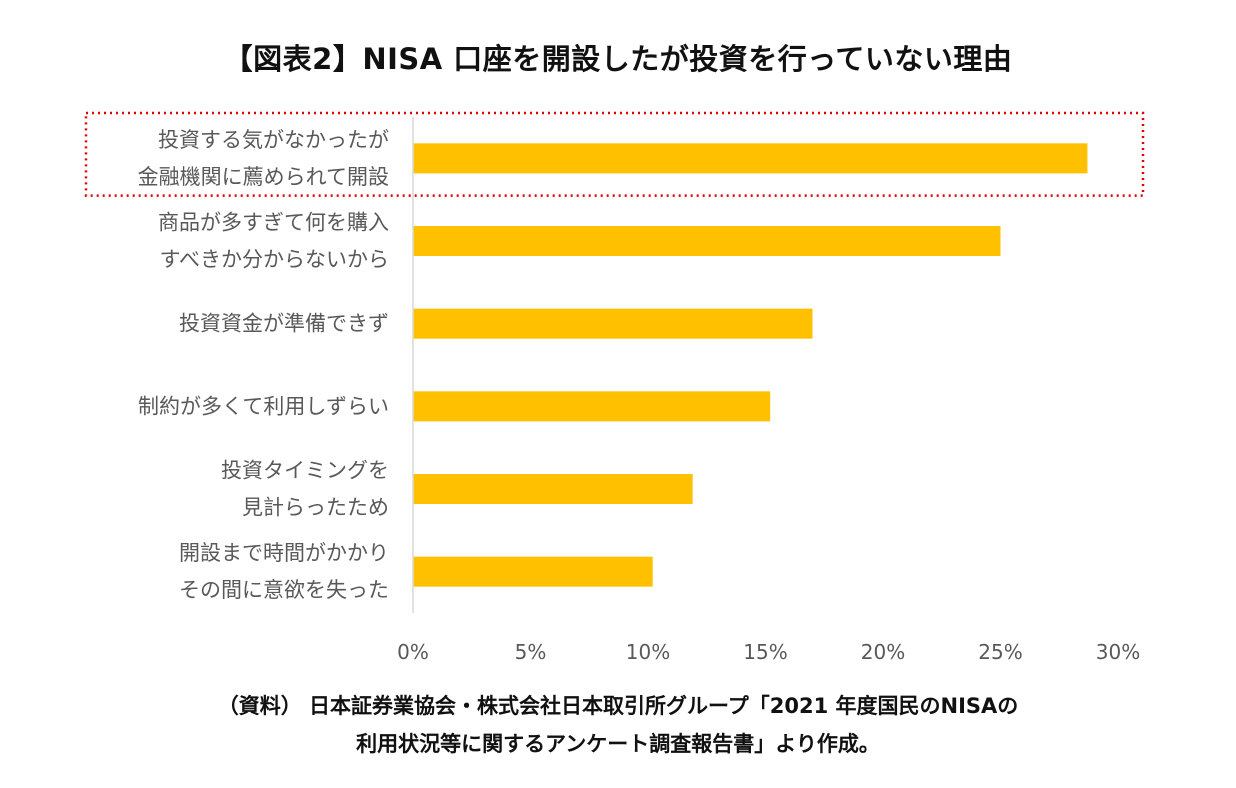 Image resolution: width=1236 pixels, height=788 pixels. What do you see at coordinates (273, 223) in the screenshot?
I see `category-label-1-0: 商品が多すぎて何を購入` at bounding box center [273, 223].